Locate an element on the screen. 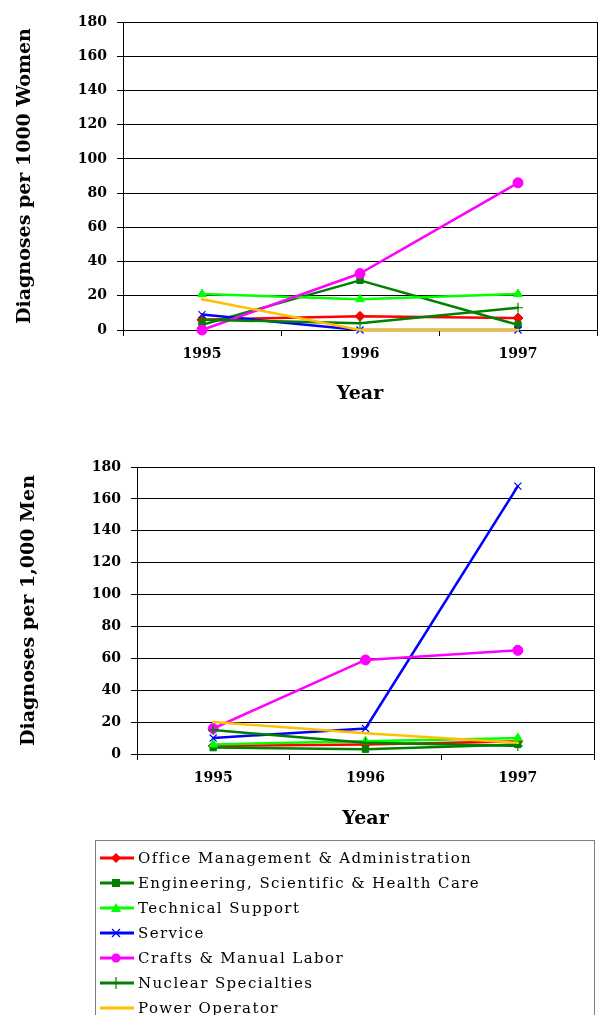  y-axis-title: Diagnoses per 1000 Women is located at coordinates (23, 175).